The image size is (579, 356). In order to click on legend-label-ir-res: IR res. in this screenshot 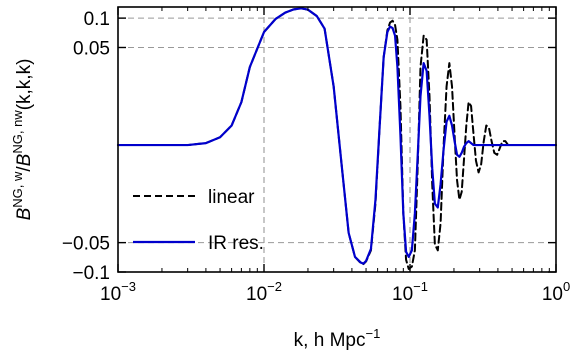, I will do `click(236, 243)`.